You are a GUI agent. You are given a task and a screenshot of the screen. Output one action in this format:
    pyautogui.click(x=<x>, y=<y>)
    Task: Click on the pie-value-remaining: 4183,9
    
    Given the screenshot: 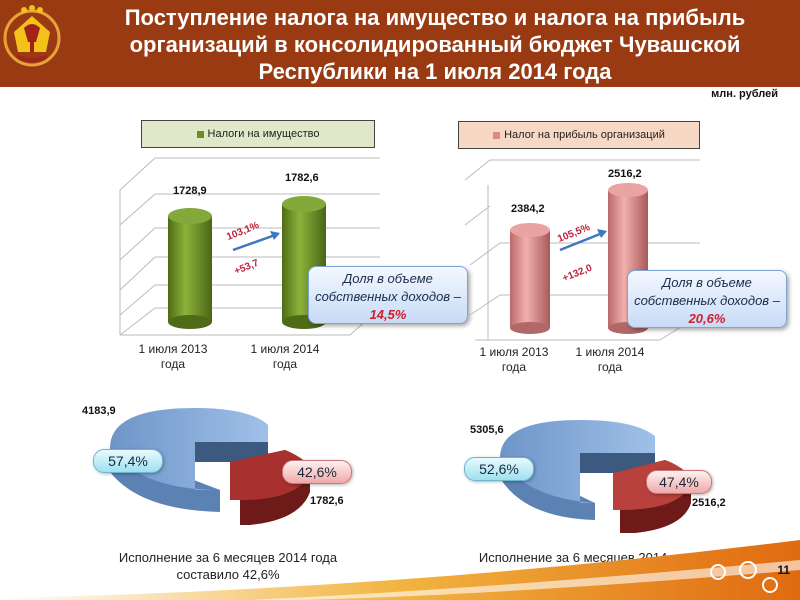 What is the action you would take?
    pyautogui.click(x=99, y=411)
    